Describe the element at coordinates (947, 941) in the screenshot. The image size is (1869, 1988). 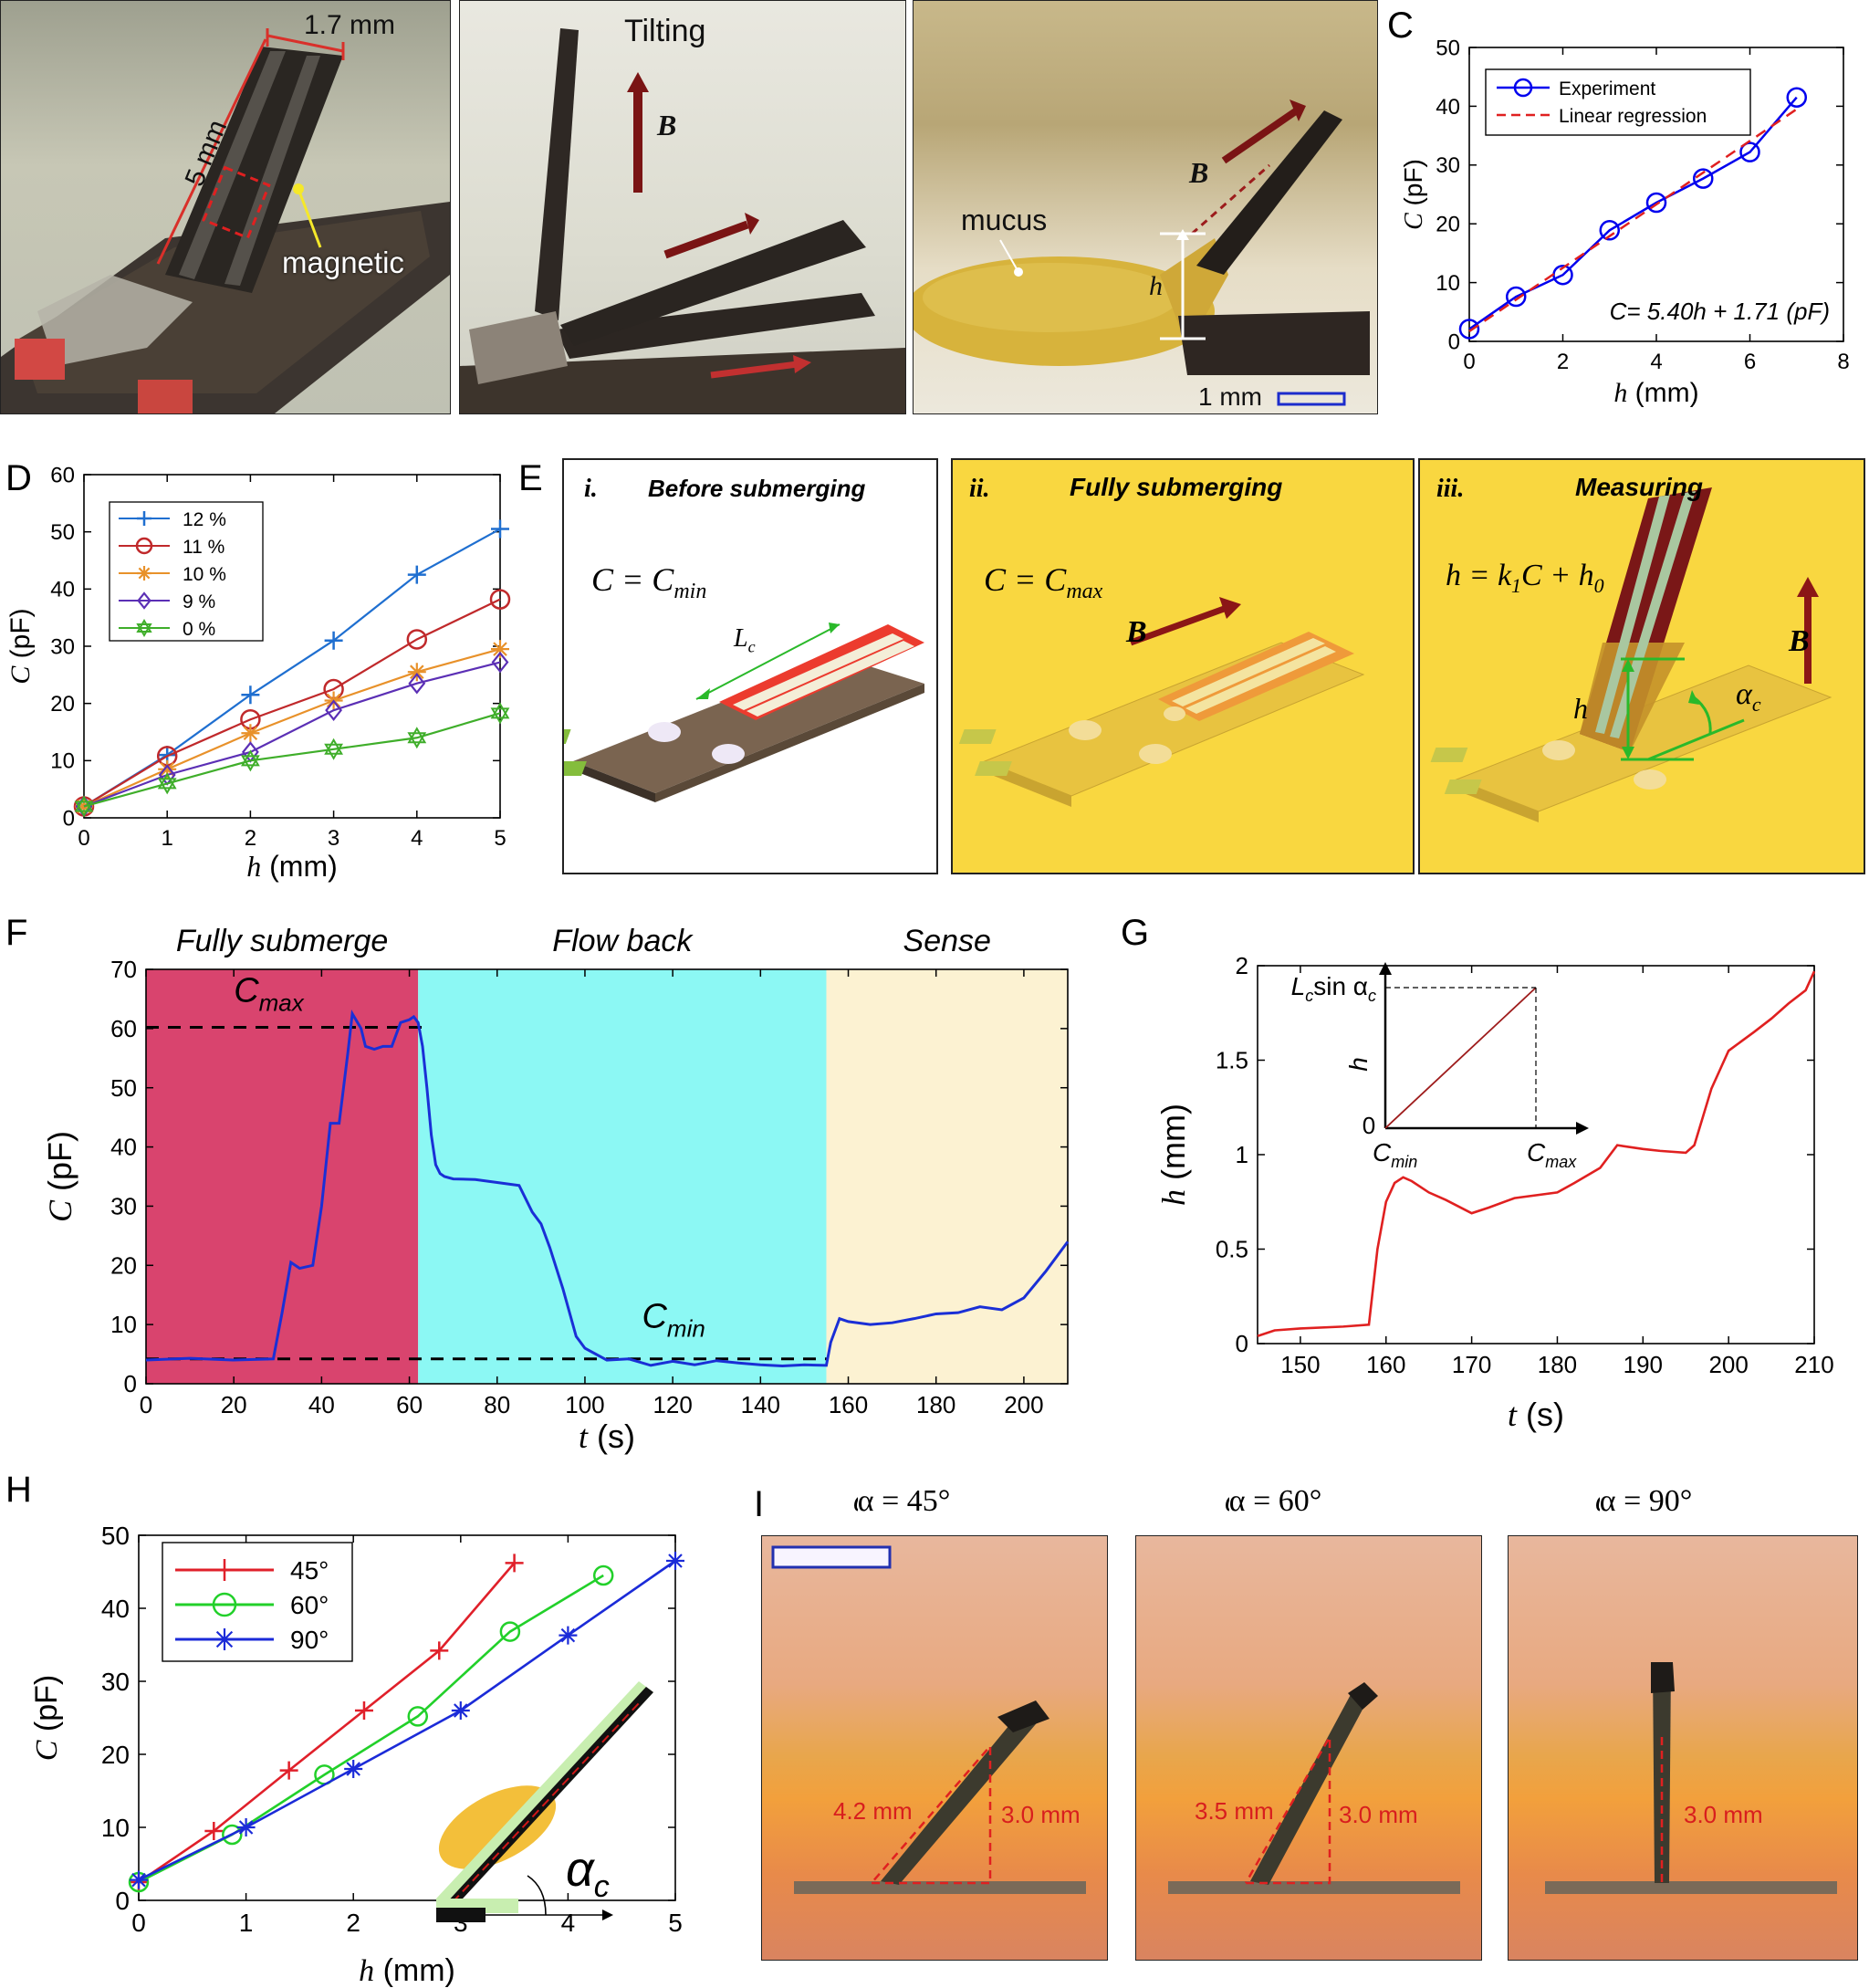
I see `phase-label-sense: Sense` at that location.